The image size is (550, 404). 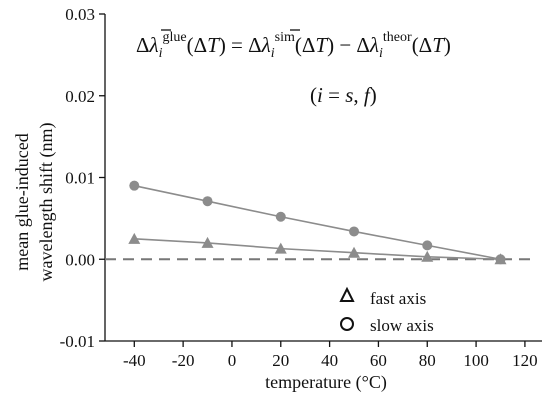 What do you see at coordinates (80, 178) in the screenshot?
I see `y-tick-label: 0.01` at bounding box center [80, 178].